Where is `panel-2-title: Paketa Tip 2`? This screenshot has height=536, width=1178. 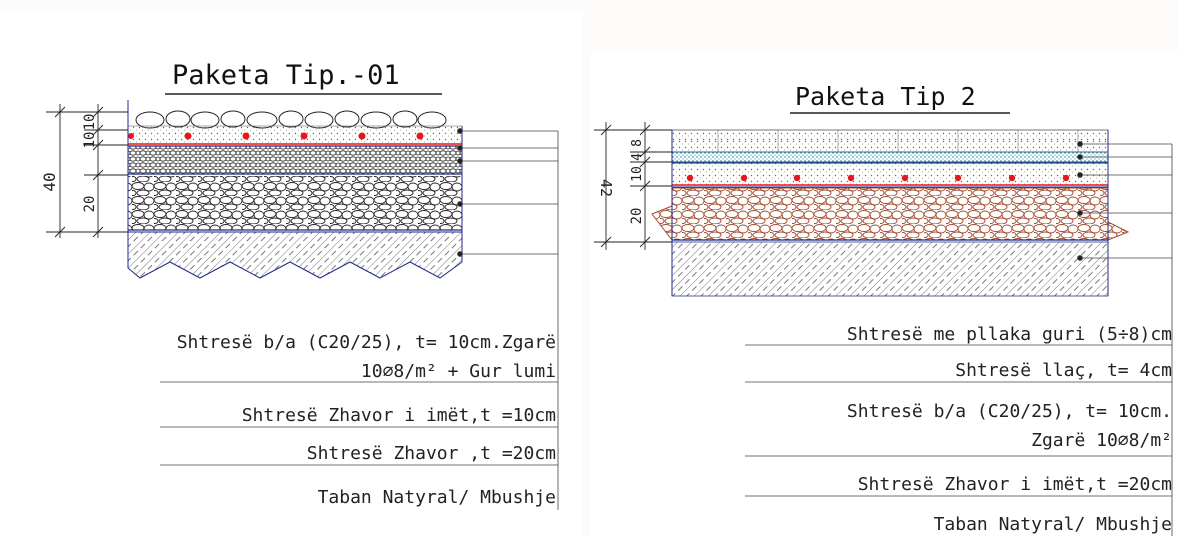 panel-2-title: Paketa Tip 2 is located at coordinates (885, 96).